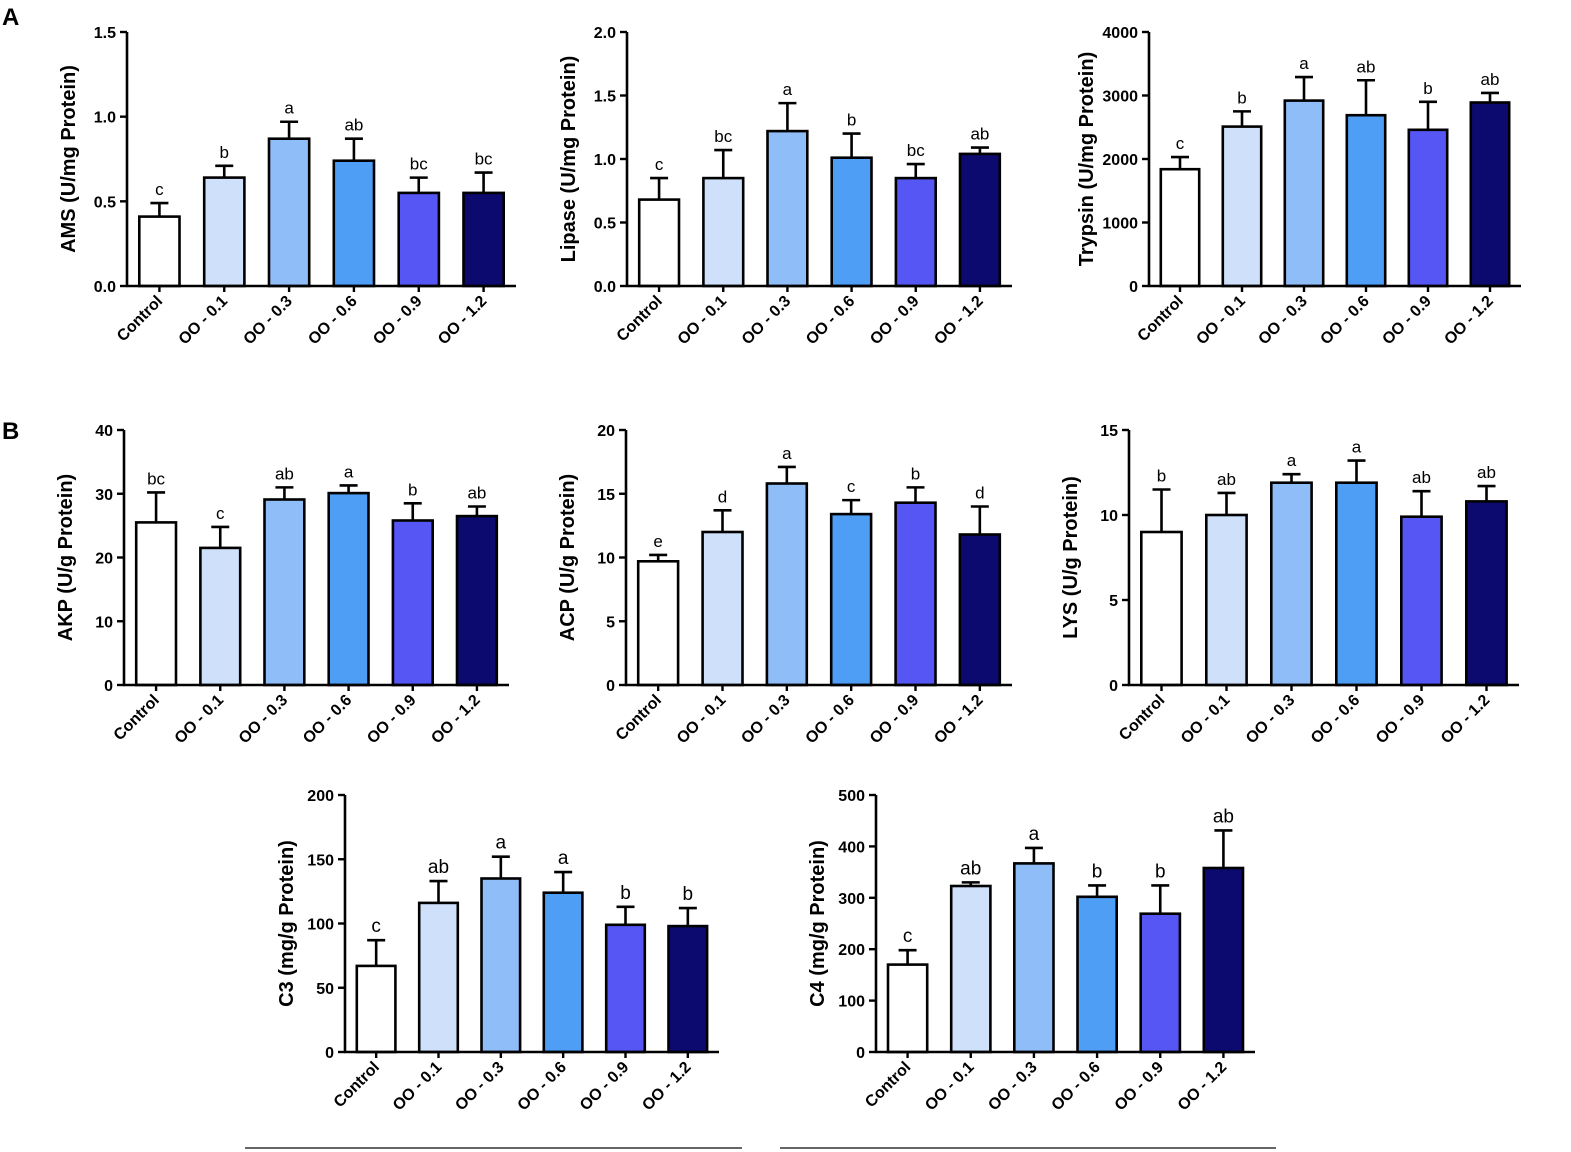 The width and height of the screenshot is (1571, 1152). I want to click on significance-letter-2: b, so click(1241, 97).